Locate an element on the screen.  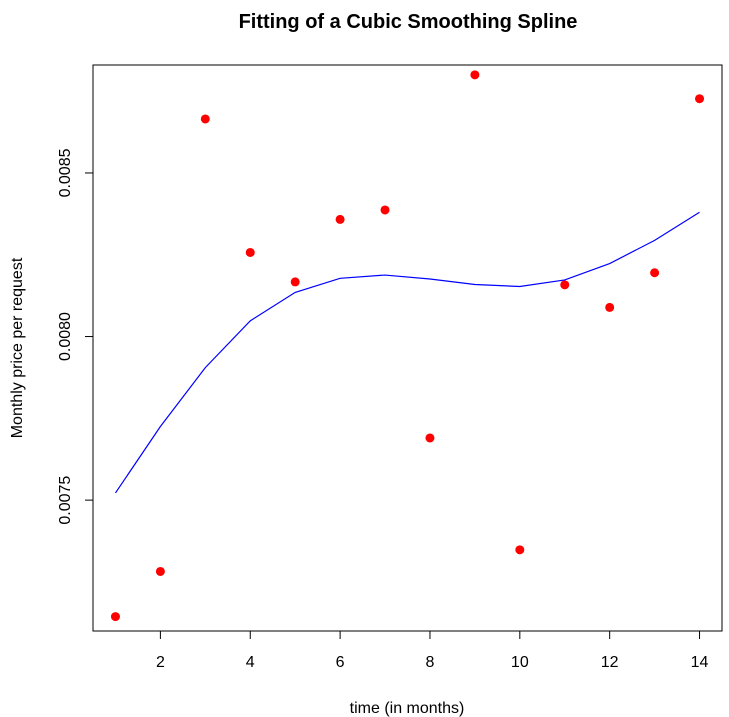
x-axis: 2 4 6 8 10 12 14 is located at coordinates (432, 651).